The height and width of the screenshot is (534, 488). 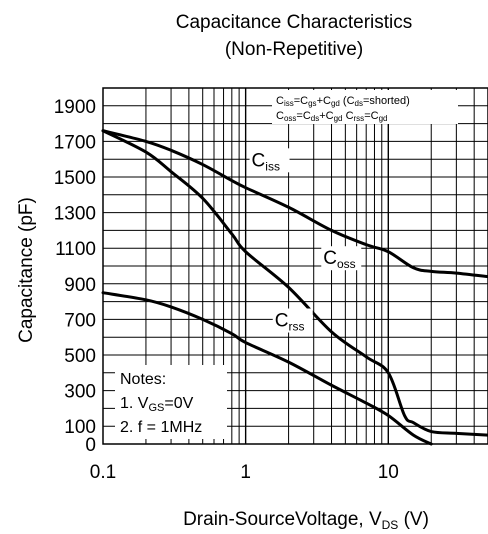 I want to click on x-axis-label: Drain-SourceVoltage, VDS (V), so click(x=306, y=520).